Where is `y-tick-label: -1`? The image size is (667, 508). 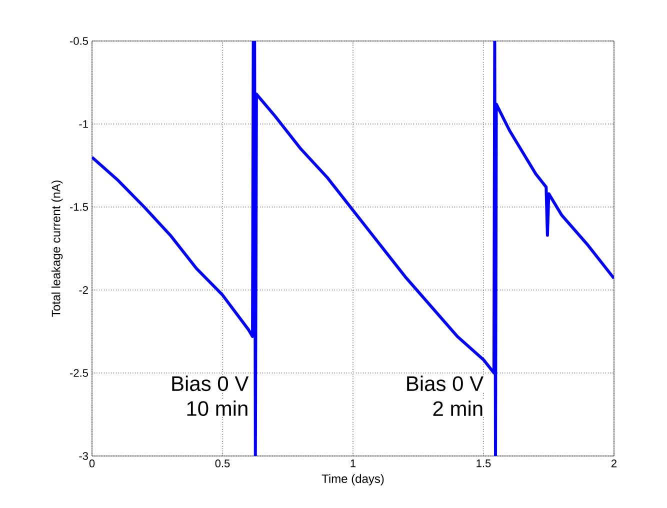
y-tick-label: -1 is located at coordinates (83, 124).